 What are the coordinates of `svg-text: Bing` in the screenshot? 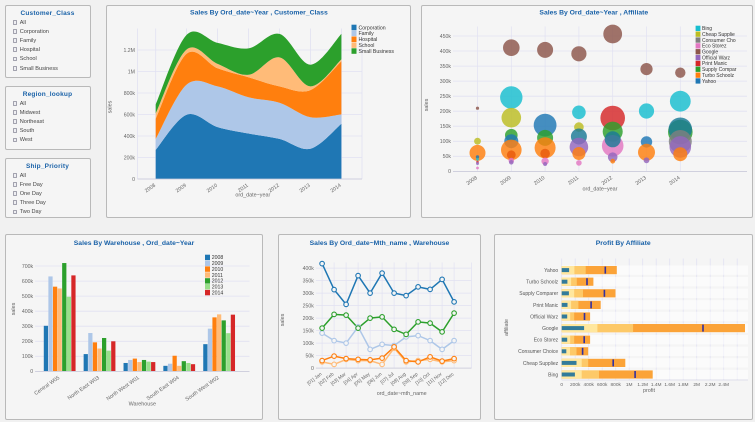 It's located at (553, 375).